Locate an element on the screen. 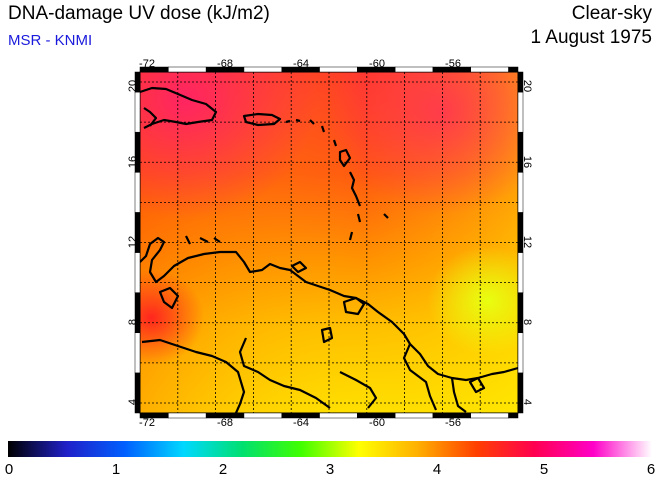 Image resolution: width=660 pixels, height=480 pixels. colorbar-tick-label: 1 is located at coordinates (116, 469).